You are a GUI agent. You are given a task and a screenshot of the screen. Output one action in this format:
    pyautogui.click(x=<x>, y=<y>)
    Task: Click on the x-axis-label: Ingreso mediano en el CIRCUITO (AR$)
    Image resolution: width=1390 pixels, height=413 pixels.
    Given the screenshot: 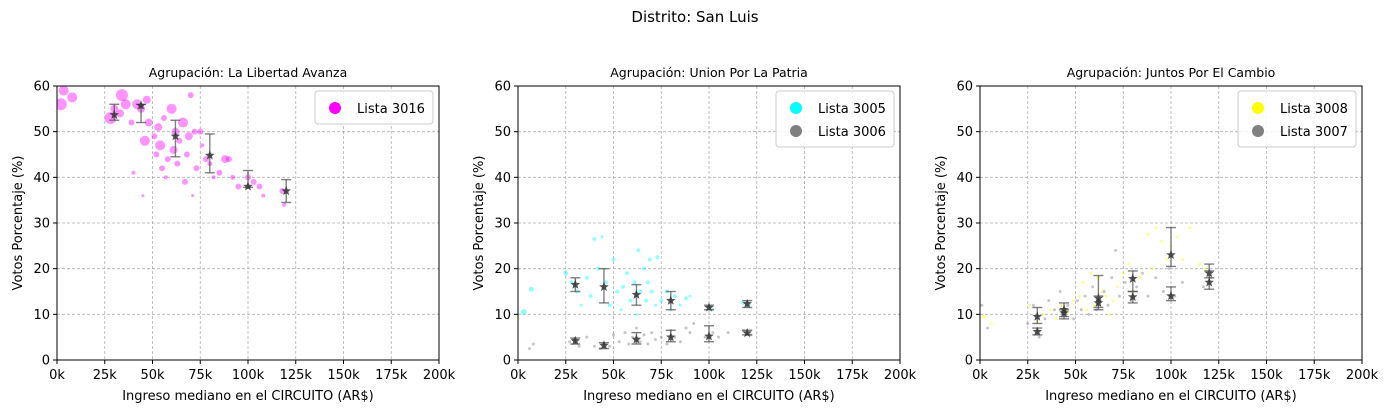 What is the action you would take?
    pyautogui.click(x=248, y=396)
    